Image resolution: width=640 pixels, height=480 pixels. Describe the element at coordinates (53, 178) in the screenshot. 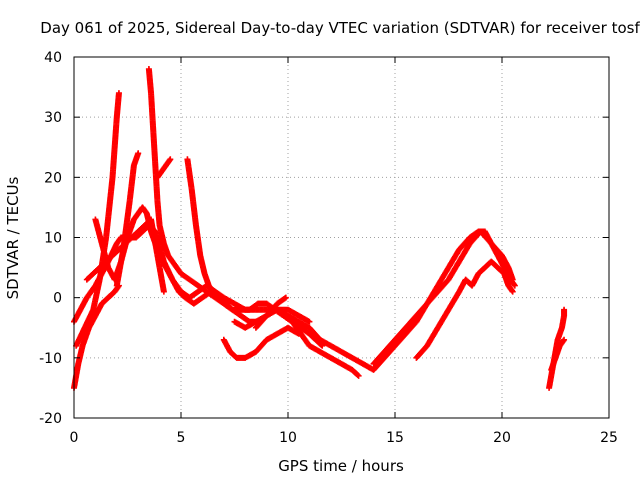

I see `y-tick-label: 20` at that location.